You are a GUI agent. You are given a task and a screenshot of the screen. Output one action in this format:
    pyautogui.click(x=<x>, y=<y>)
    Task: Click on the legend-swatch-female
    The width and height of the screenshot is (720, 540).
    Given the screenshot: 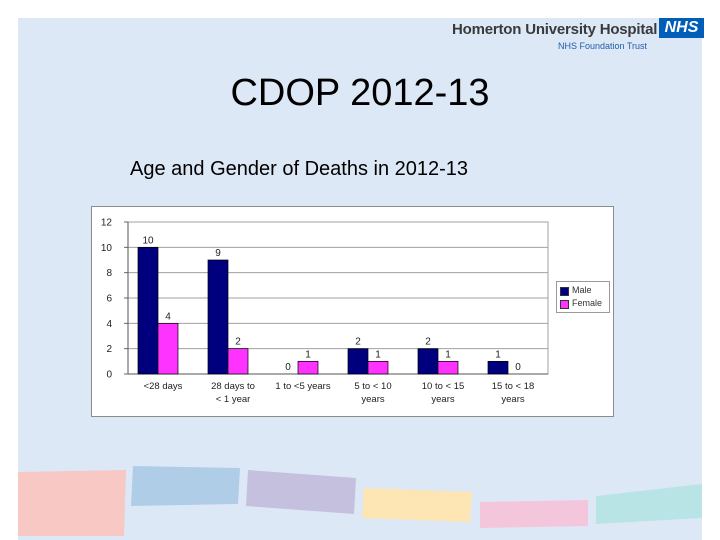 What is the action you would take?
    pyautogui.click(x=564, y=304)
    